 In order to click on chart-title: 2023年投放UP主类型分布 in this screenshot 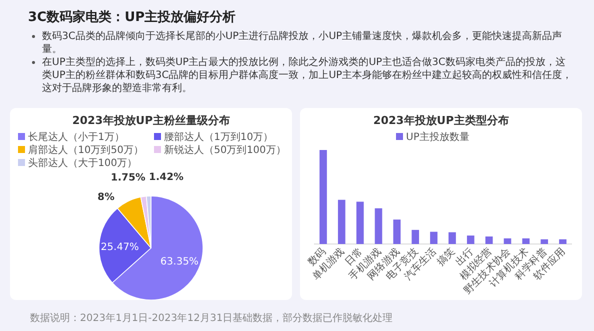, I will do `click(441, 120)`.